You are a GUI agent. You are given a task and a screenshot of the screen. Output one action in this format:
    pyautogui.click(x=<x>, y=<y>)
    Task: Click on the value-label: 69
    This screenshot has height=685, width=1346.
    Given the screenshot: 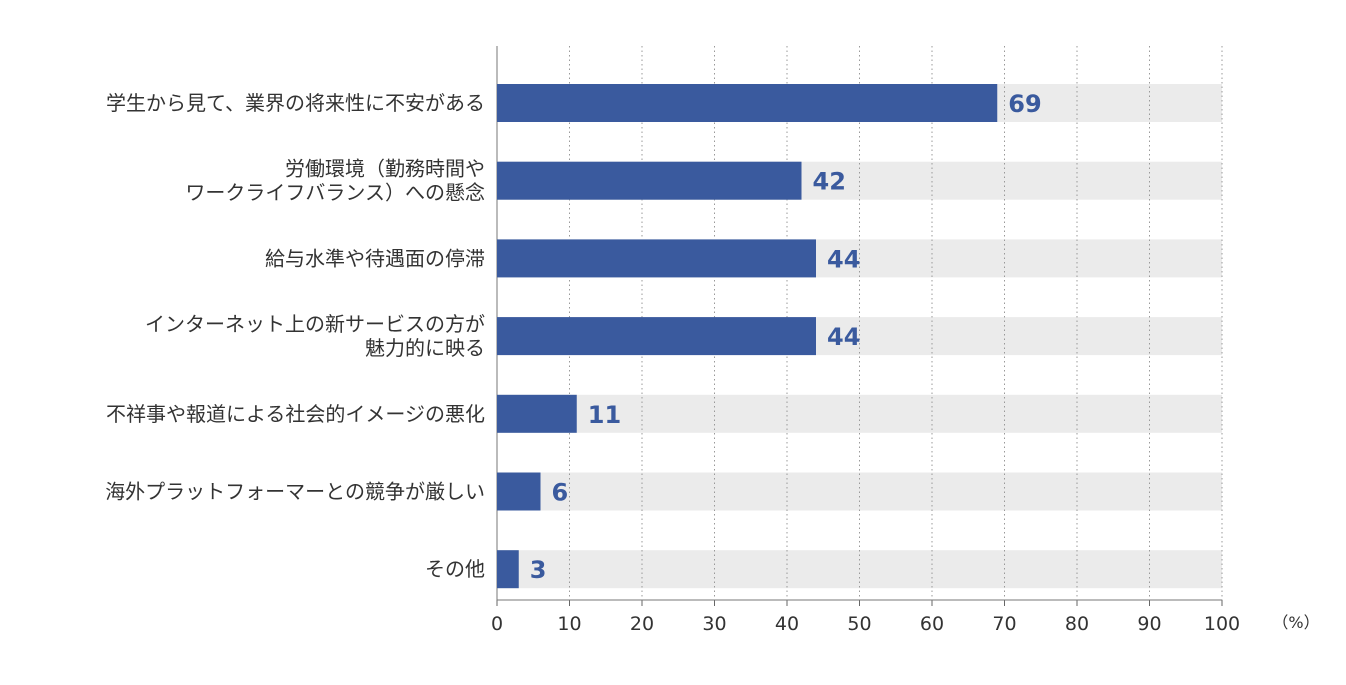 What is the action you would take?
    pyautogui.click(x=1024, y=104)
    